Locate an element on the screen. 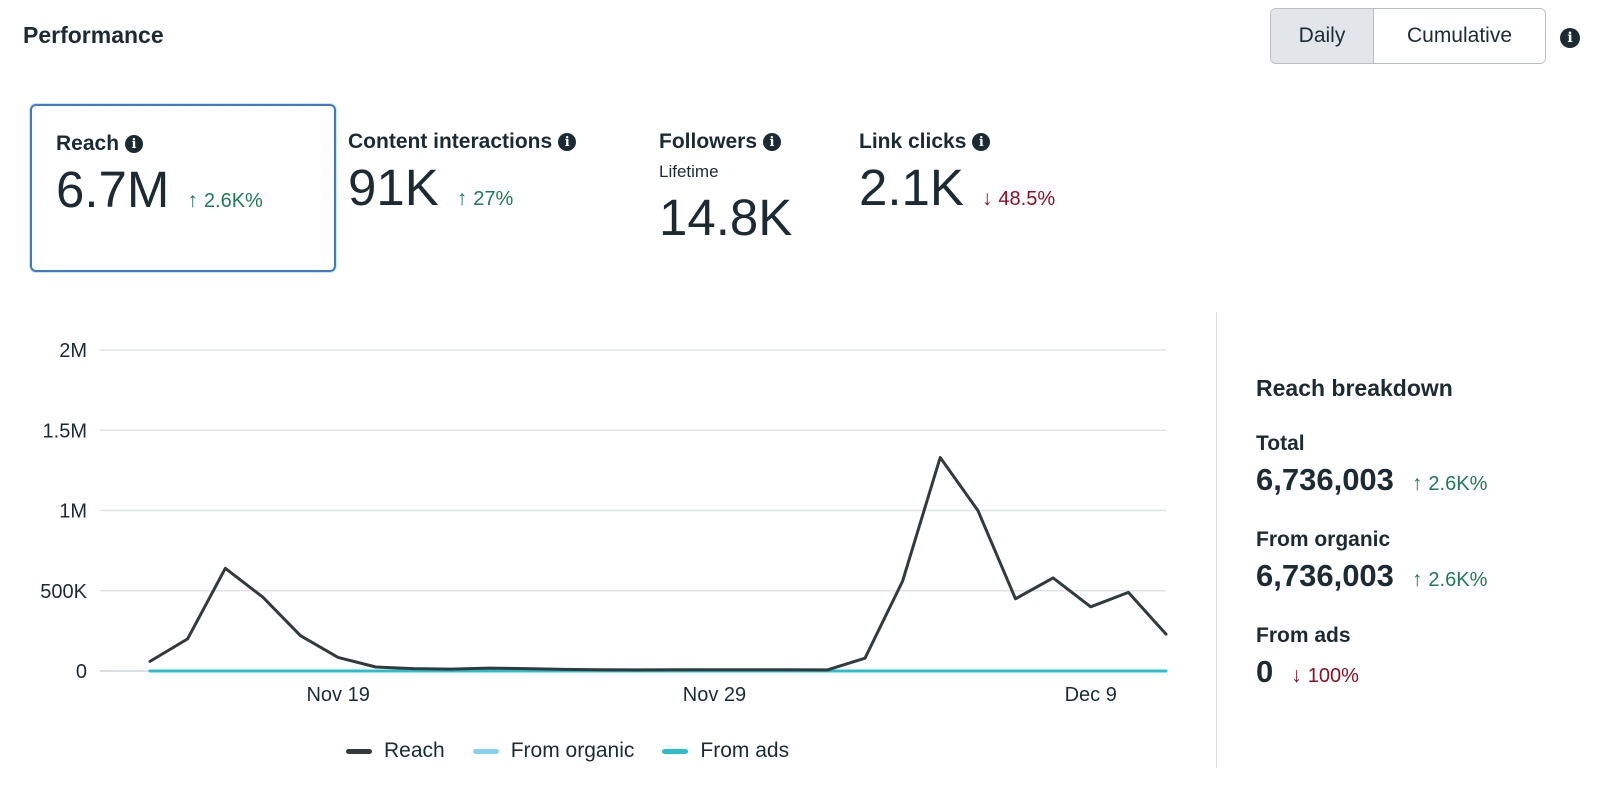  legend-item-reach: Reach is located at coordinates (395, 751).